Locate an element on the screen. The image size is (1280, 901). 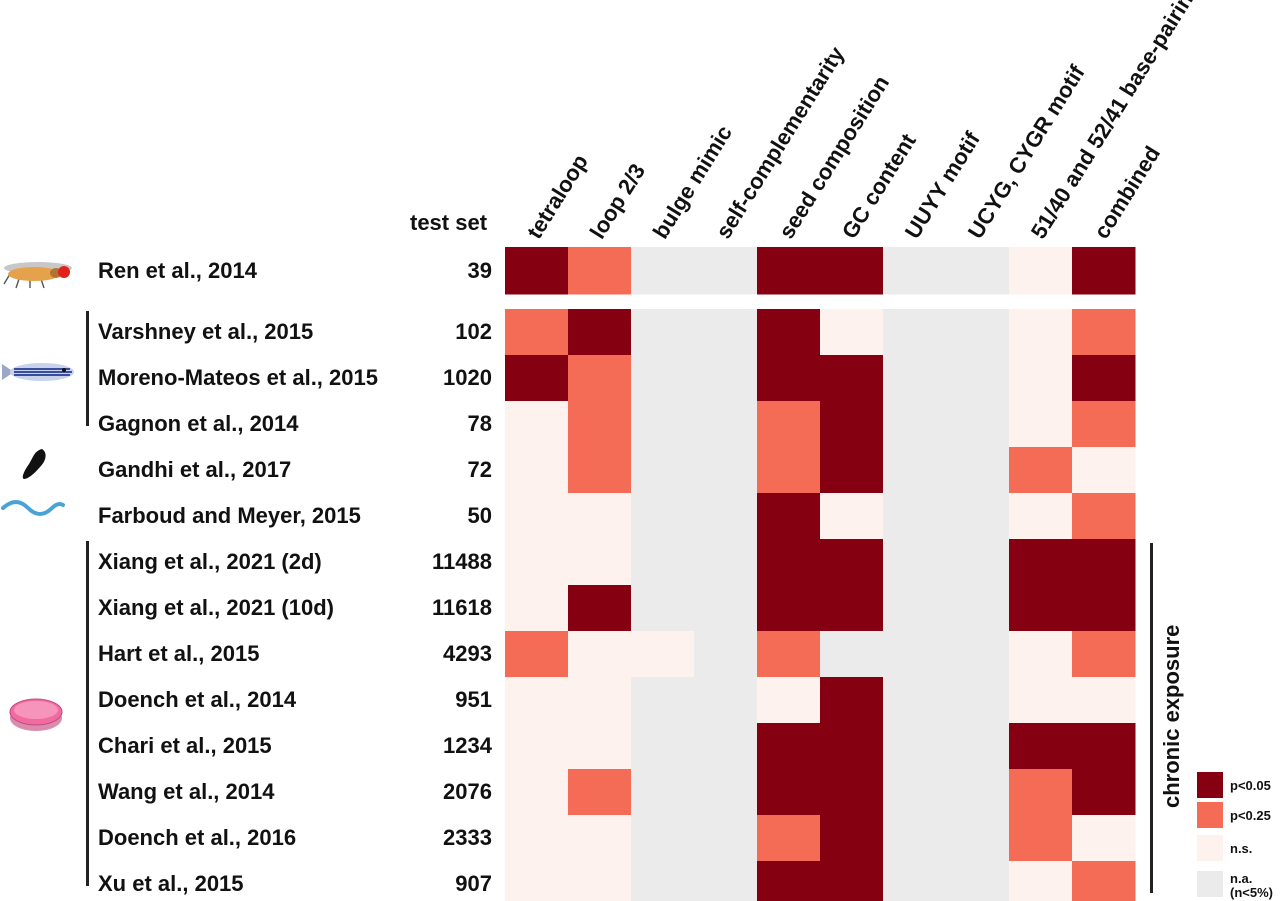
chronic-exposure-label: chronic exposure is located at coordinates (1171, 716).